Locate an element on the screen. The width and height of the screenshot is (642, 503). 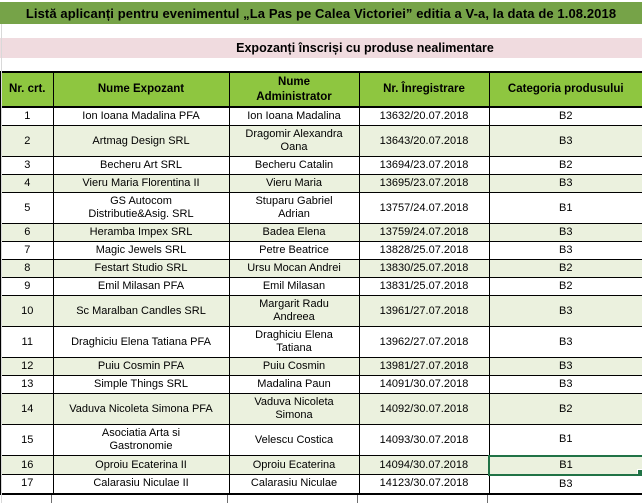
cell-inregistrare: 13961/27.07.2018 is located at coordinates (424, 311).